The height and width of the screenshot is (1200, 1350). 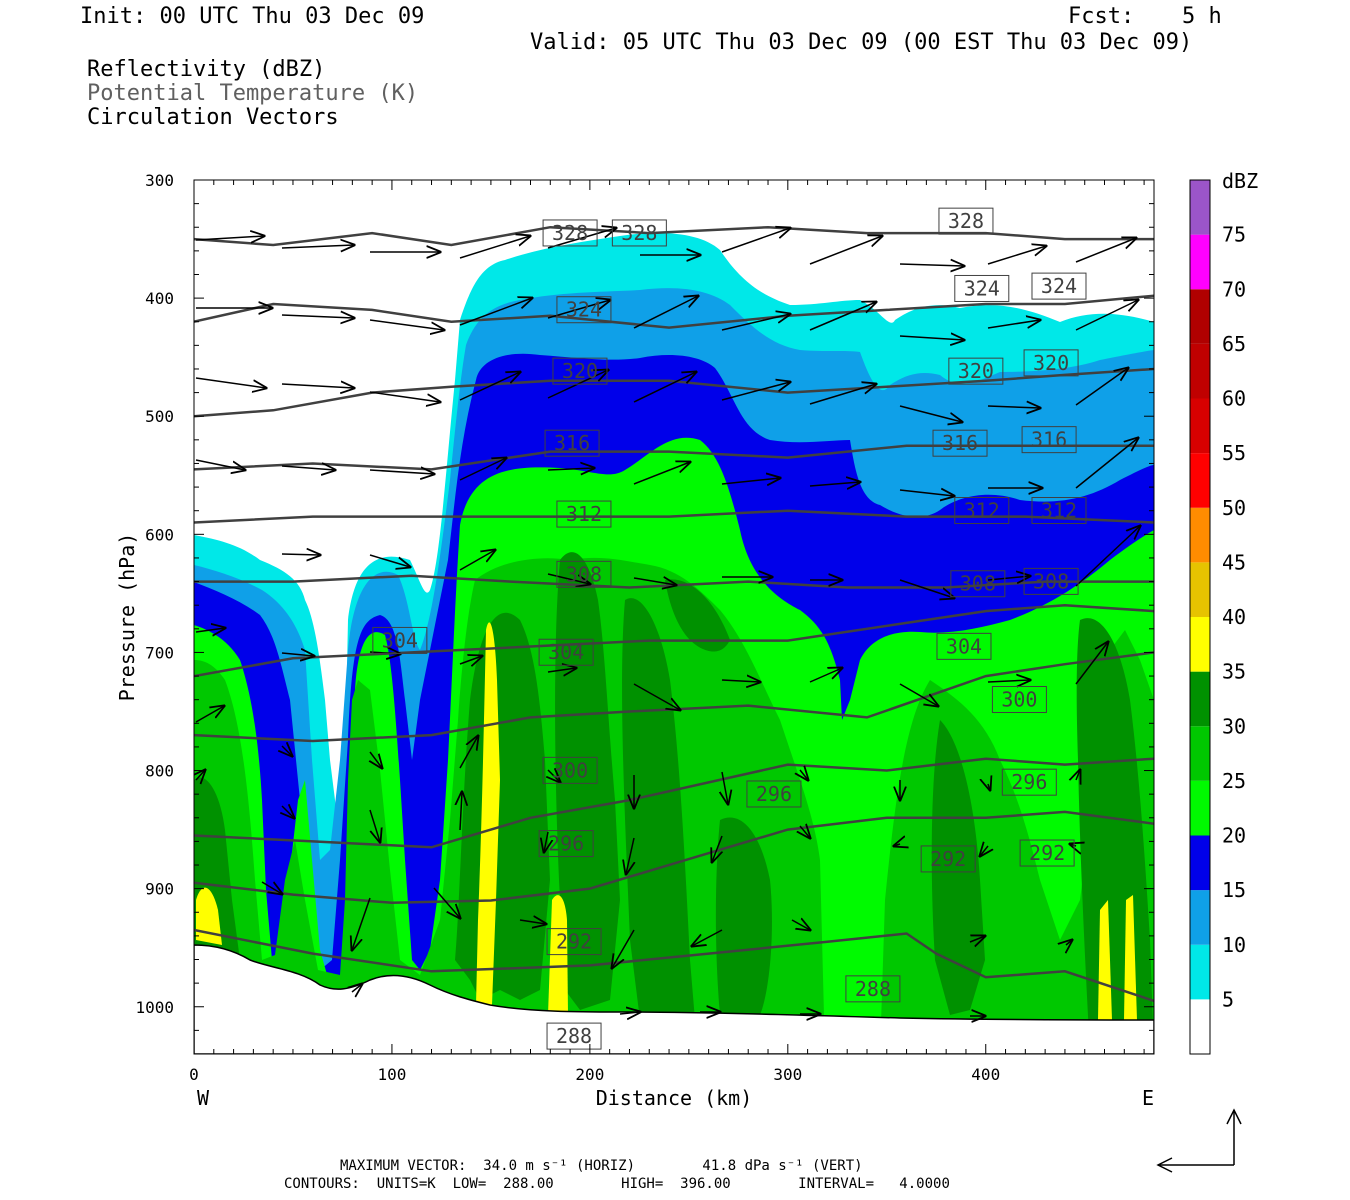 What do you see at coordinates (574, 1036) in the screenshot?
I see `theta-label: 288` at bounding box center [574, 1036].